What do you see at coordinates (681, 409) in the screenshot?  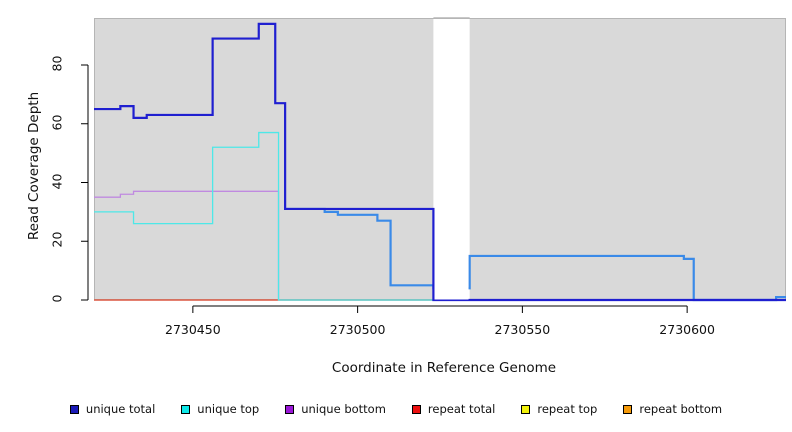 I see `legend-label: repeat bottom` at bounding box center [681, 409].